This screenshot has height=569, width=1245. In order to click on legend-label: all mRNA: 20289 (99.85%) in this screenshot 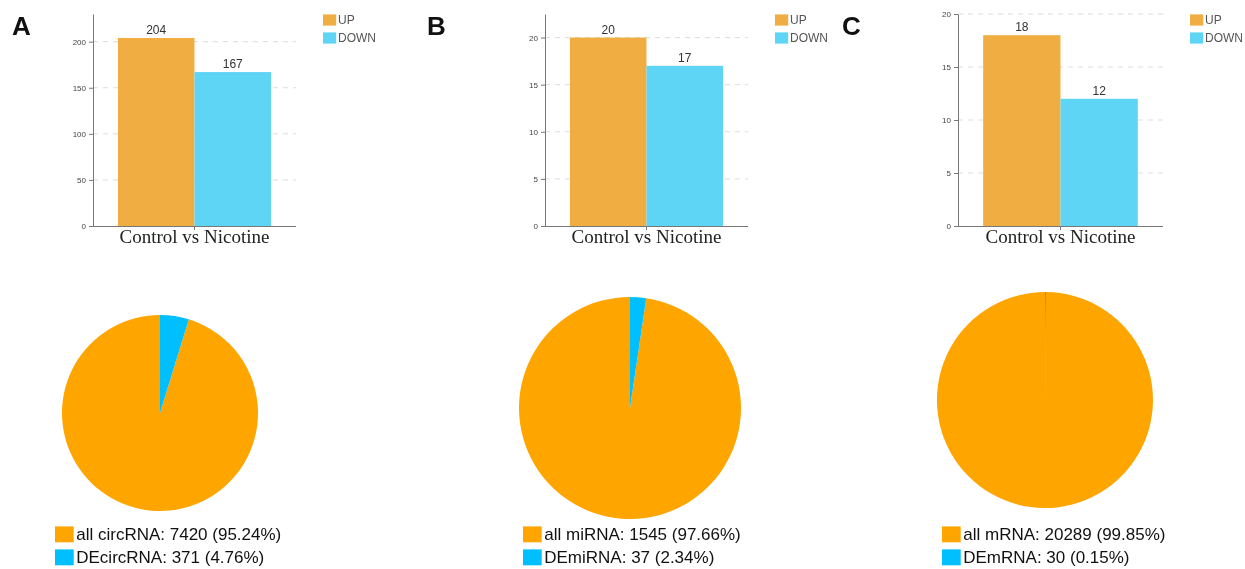, I will do `click(1064, 534)`.